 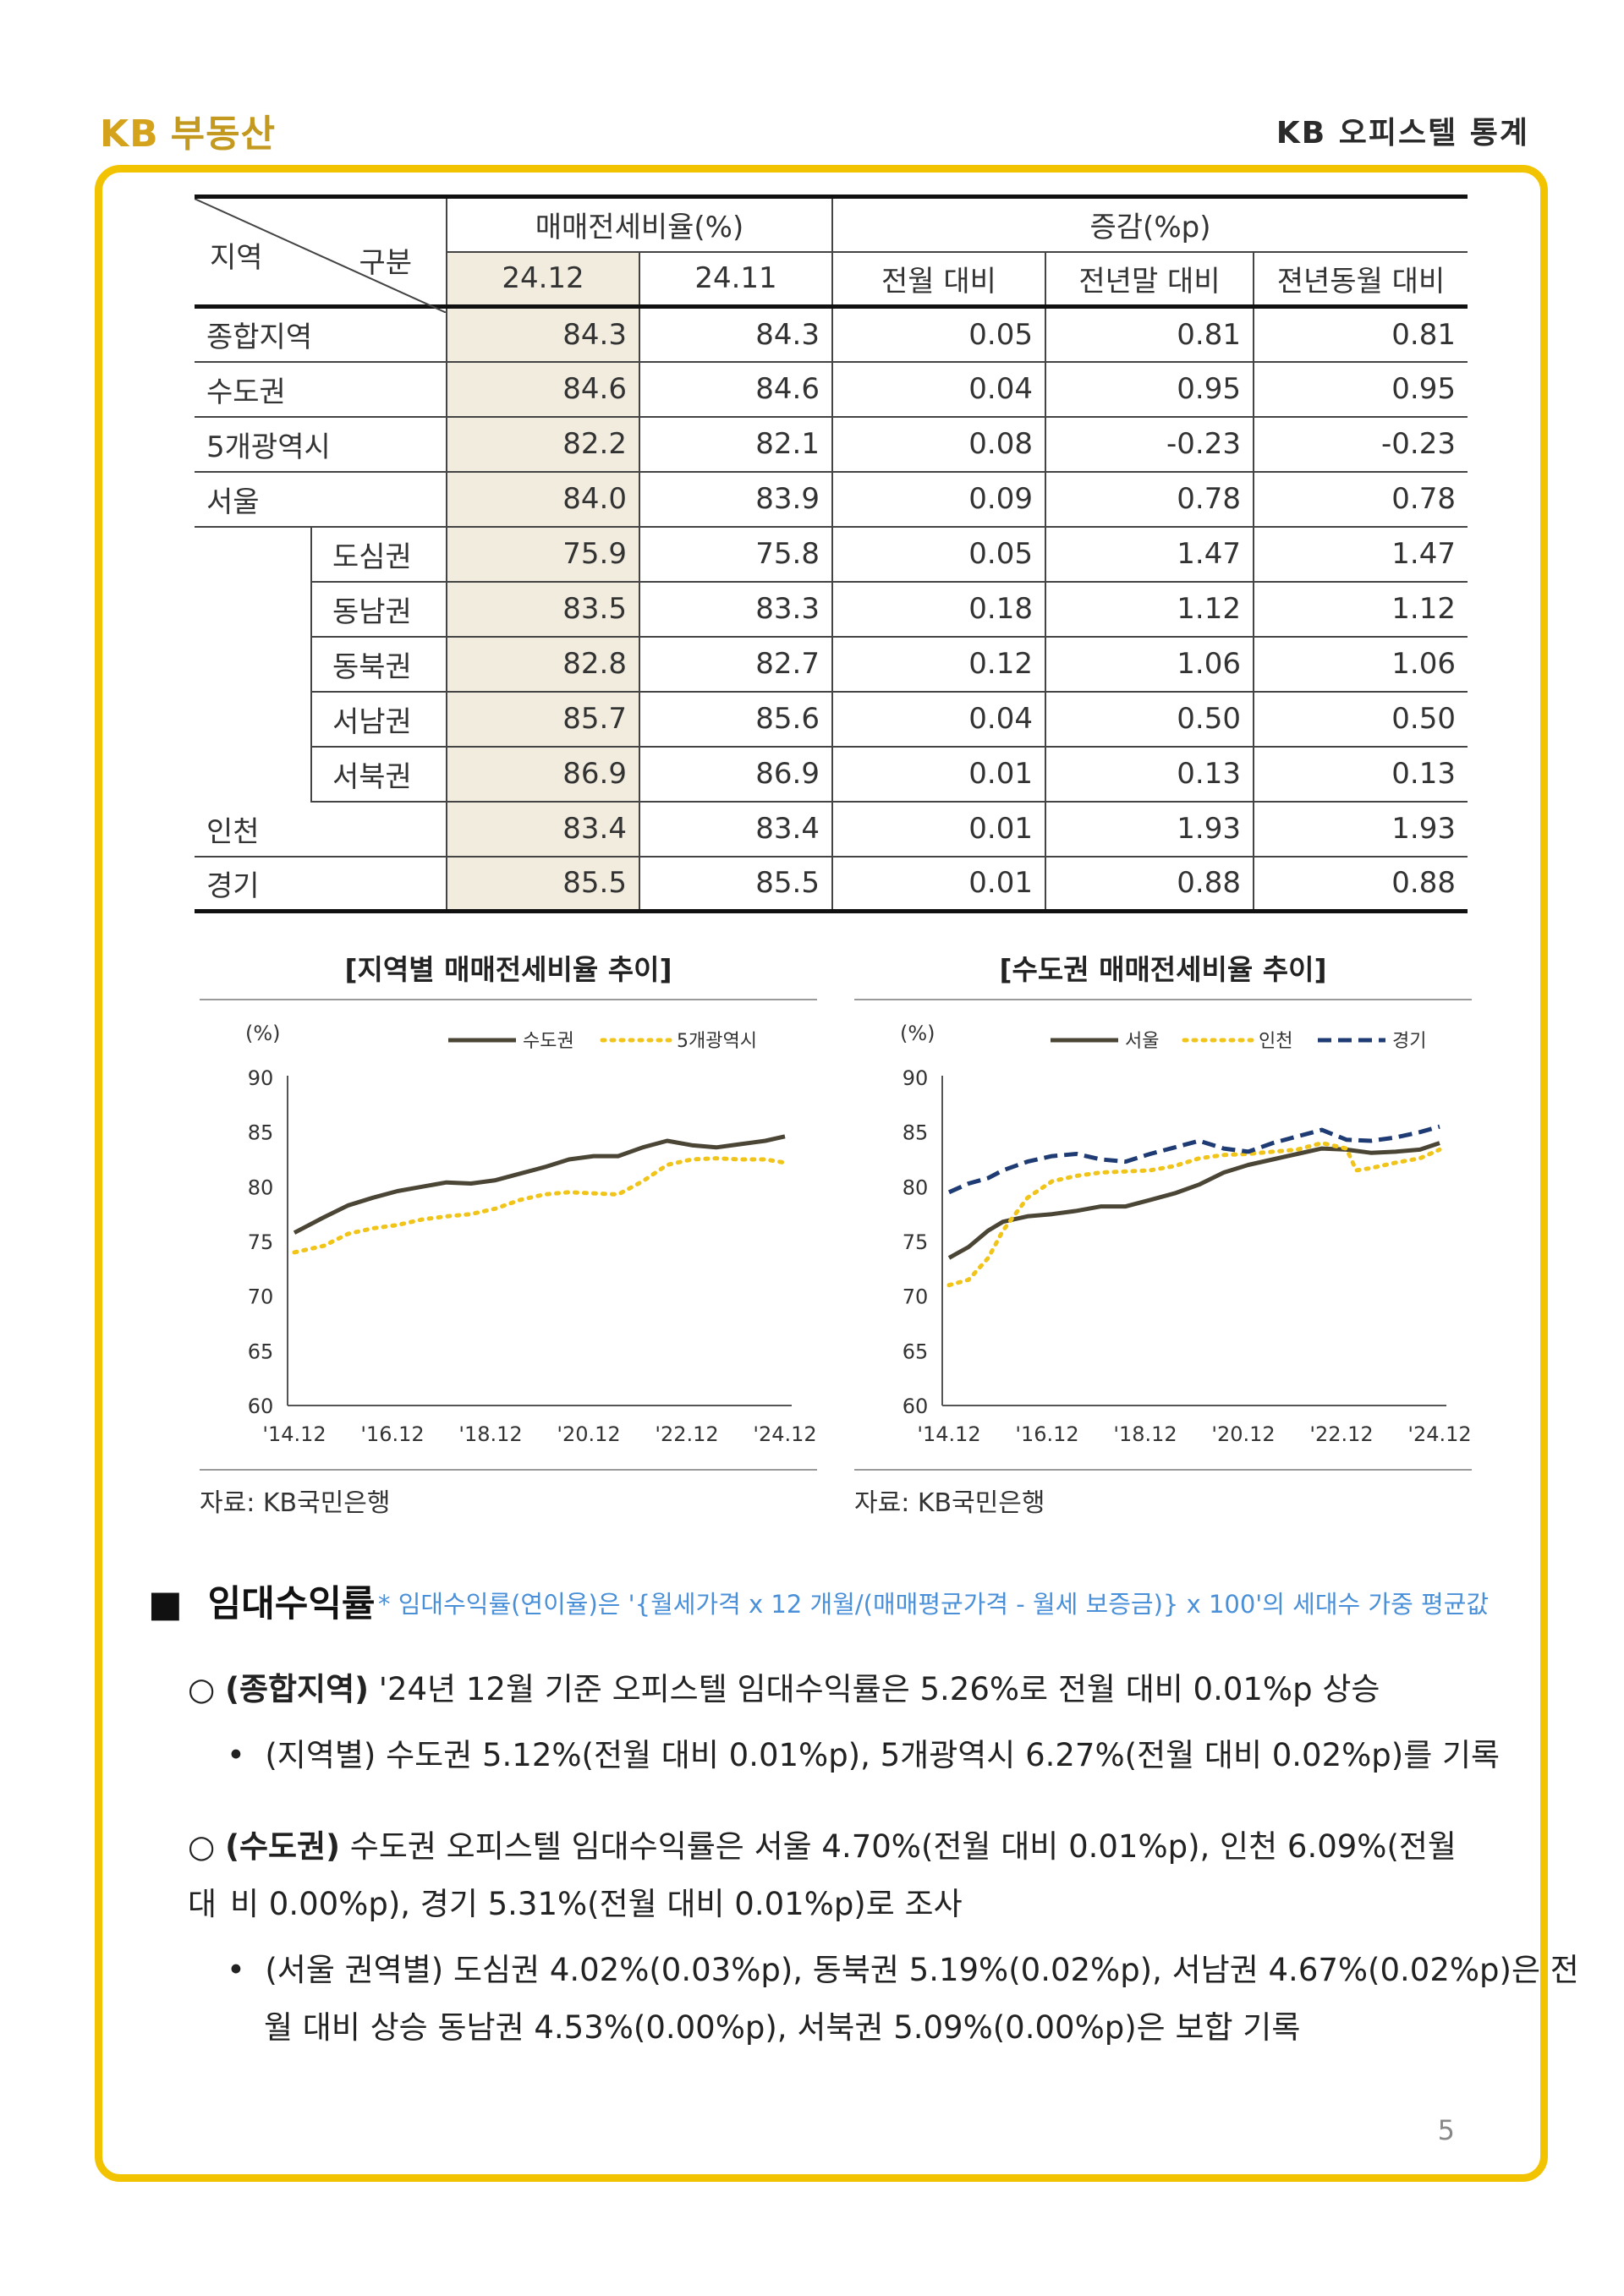 I want to click on row-subregion-label: 동남권, so click(x=379, y=609).